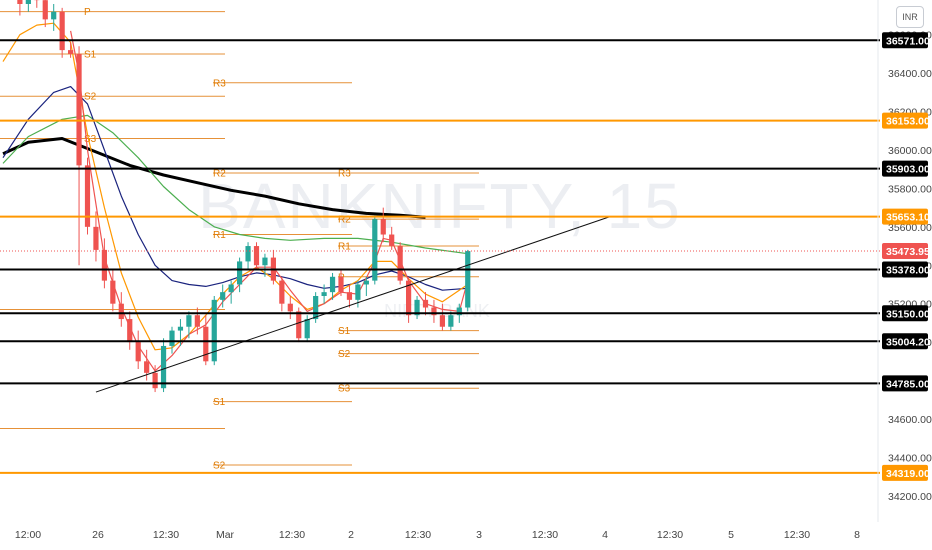 This screenshot has height=550, width=932. I want to click on watermark-layer: BANKNIFTY, 15 NIFTY BANK, so click(440, 245).